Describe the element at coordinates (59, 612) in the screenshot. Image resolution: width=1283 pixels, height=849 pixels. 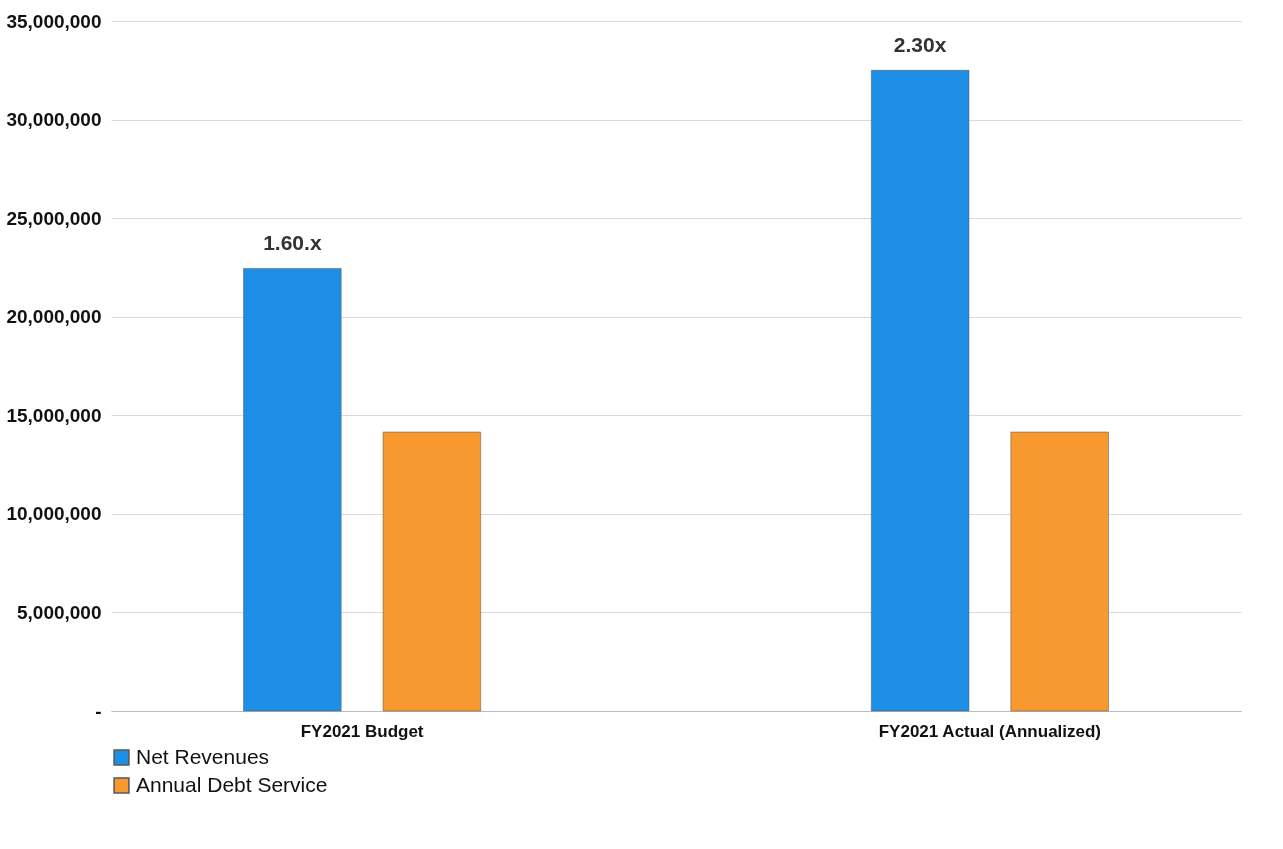
I see `y-tick-label: 5,000,000` at that location.